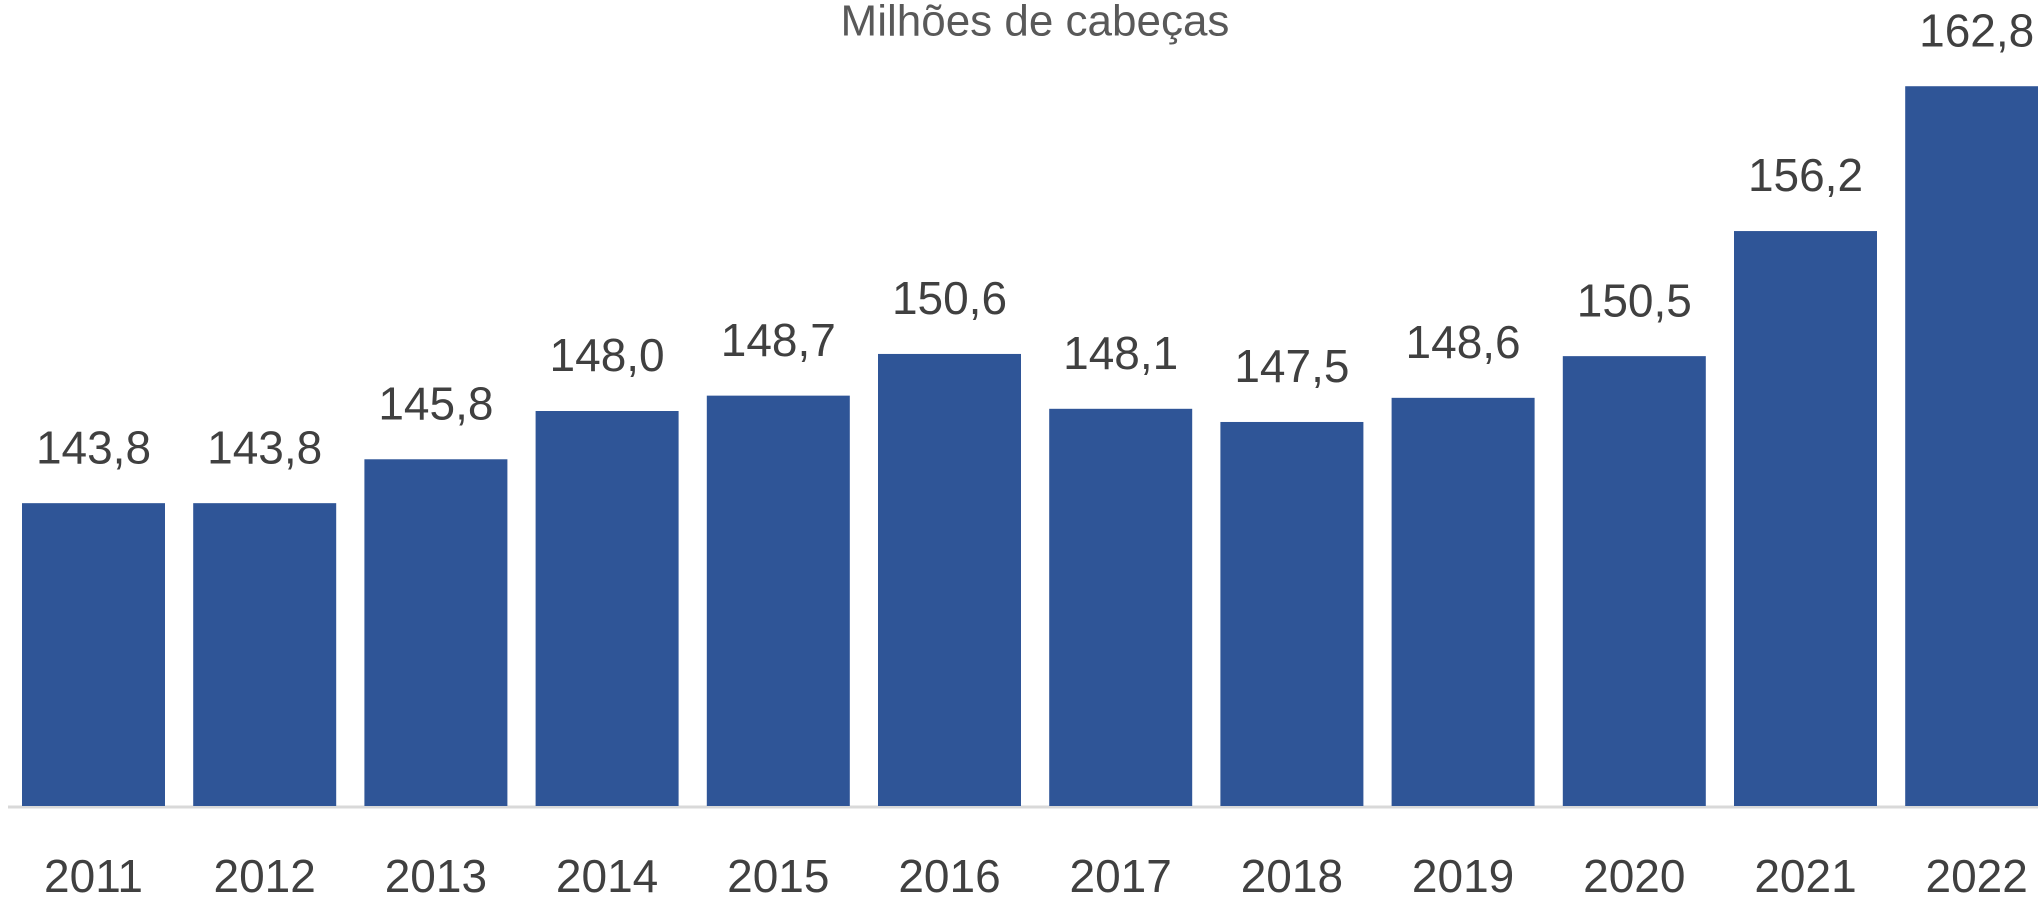 The image size is (2038, 901). Describe the element at coordinates (1035, 23) in the screenshot. I see `chart-title: Milhões de cabeças` at that location.